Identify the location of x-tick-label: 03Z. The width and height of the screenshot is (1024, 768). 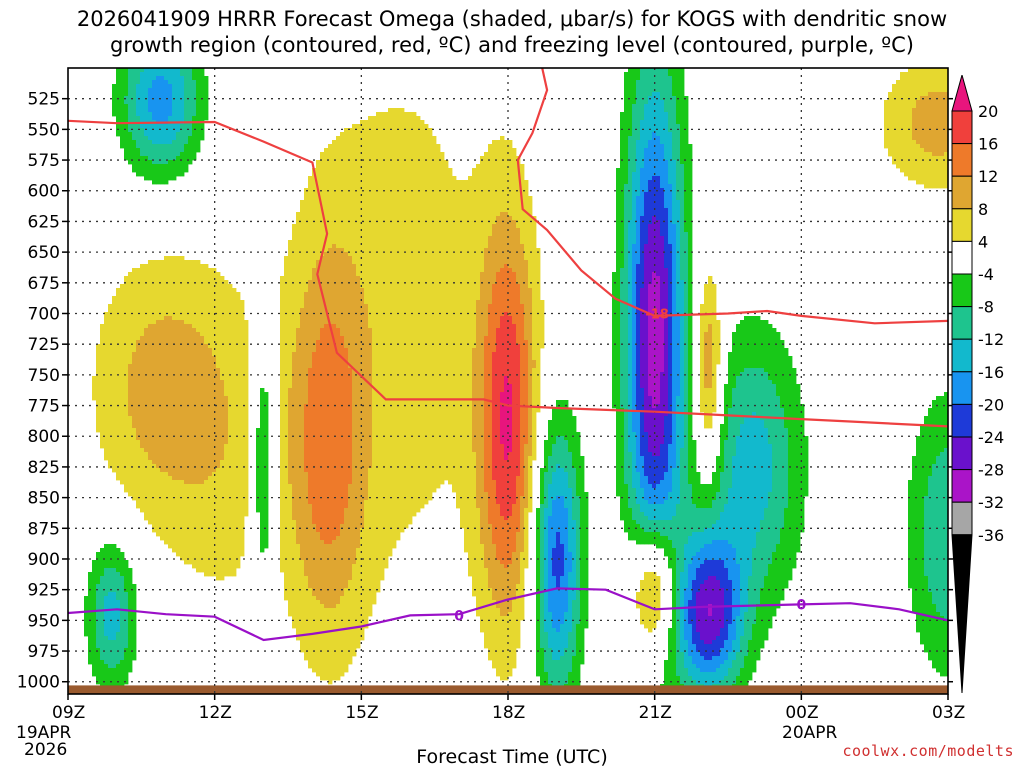
(949, 713).